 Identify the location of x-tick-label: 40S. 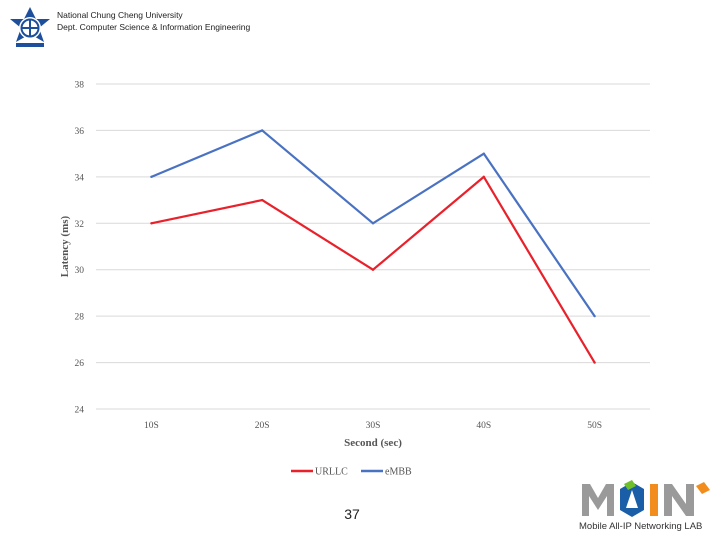
(483, 426).